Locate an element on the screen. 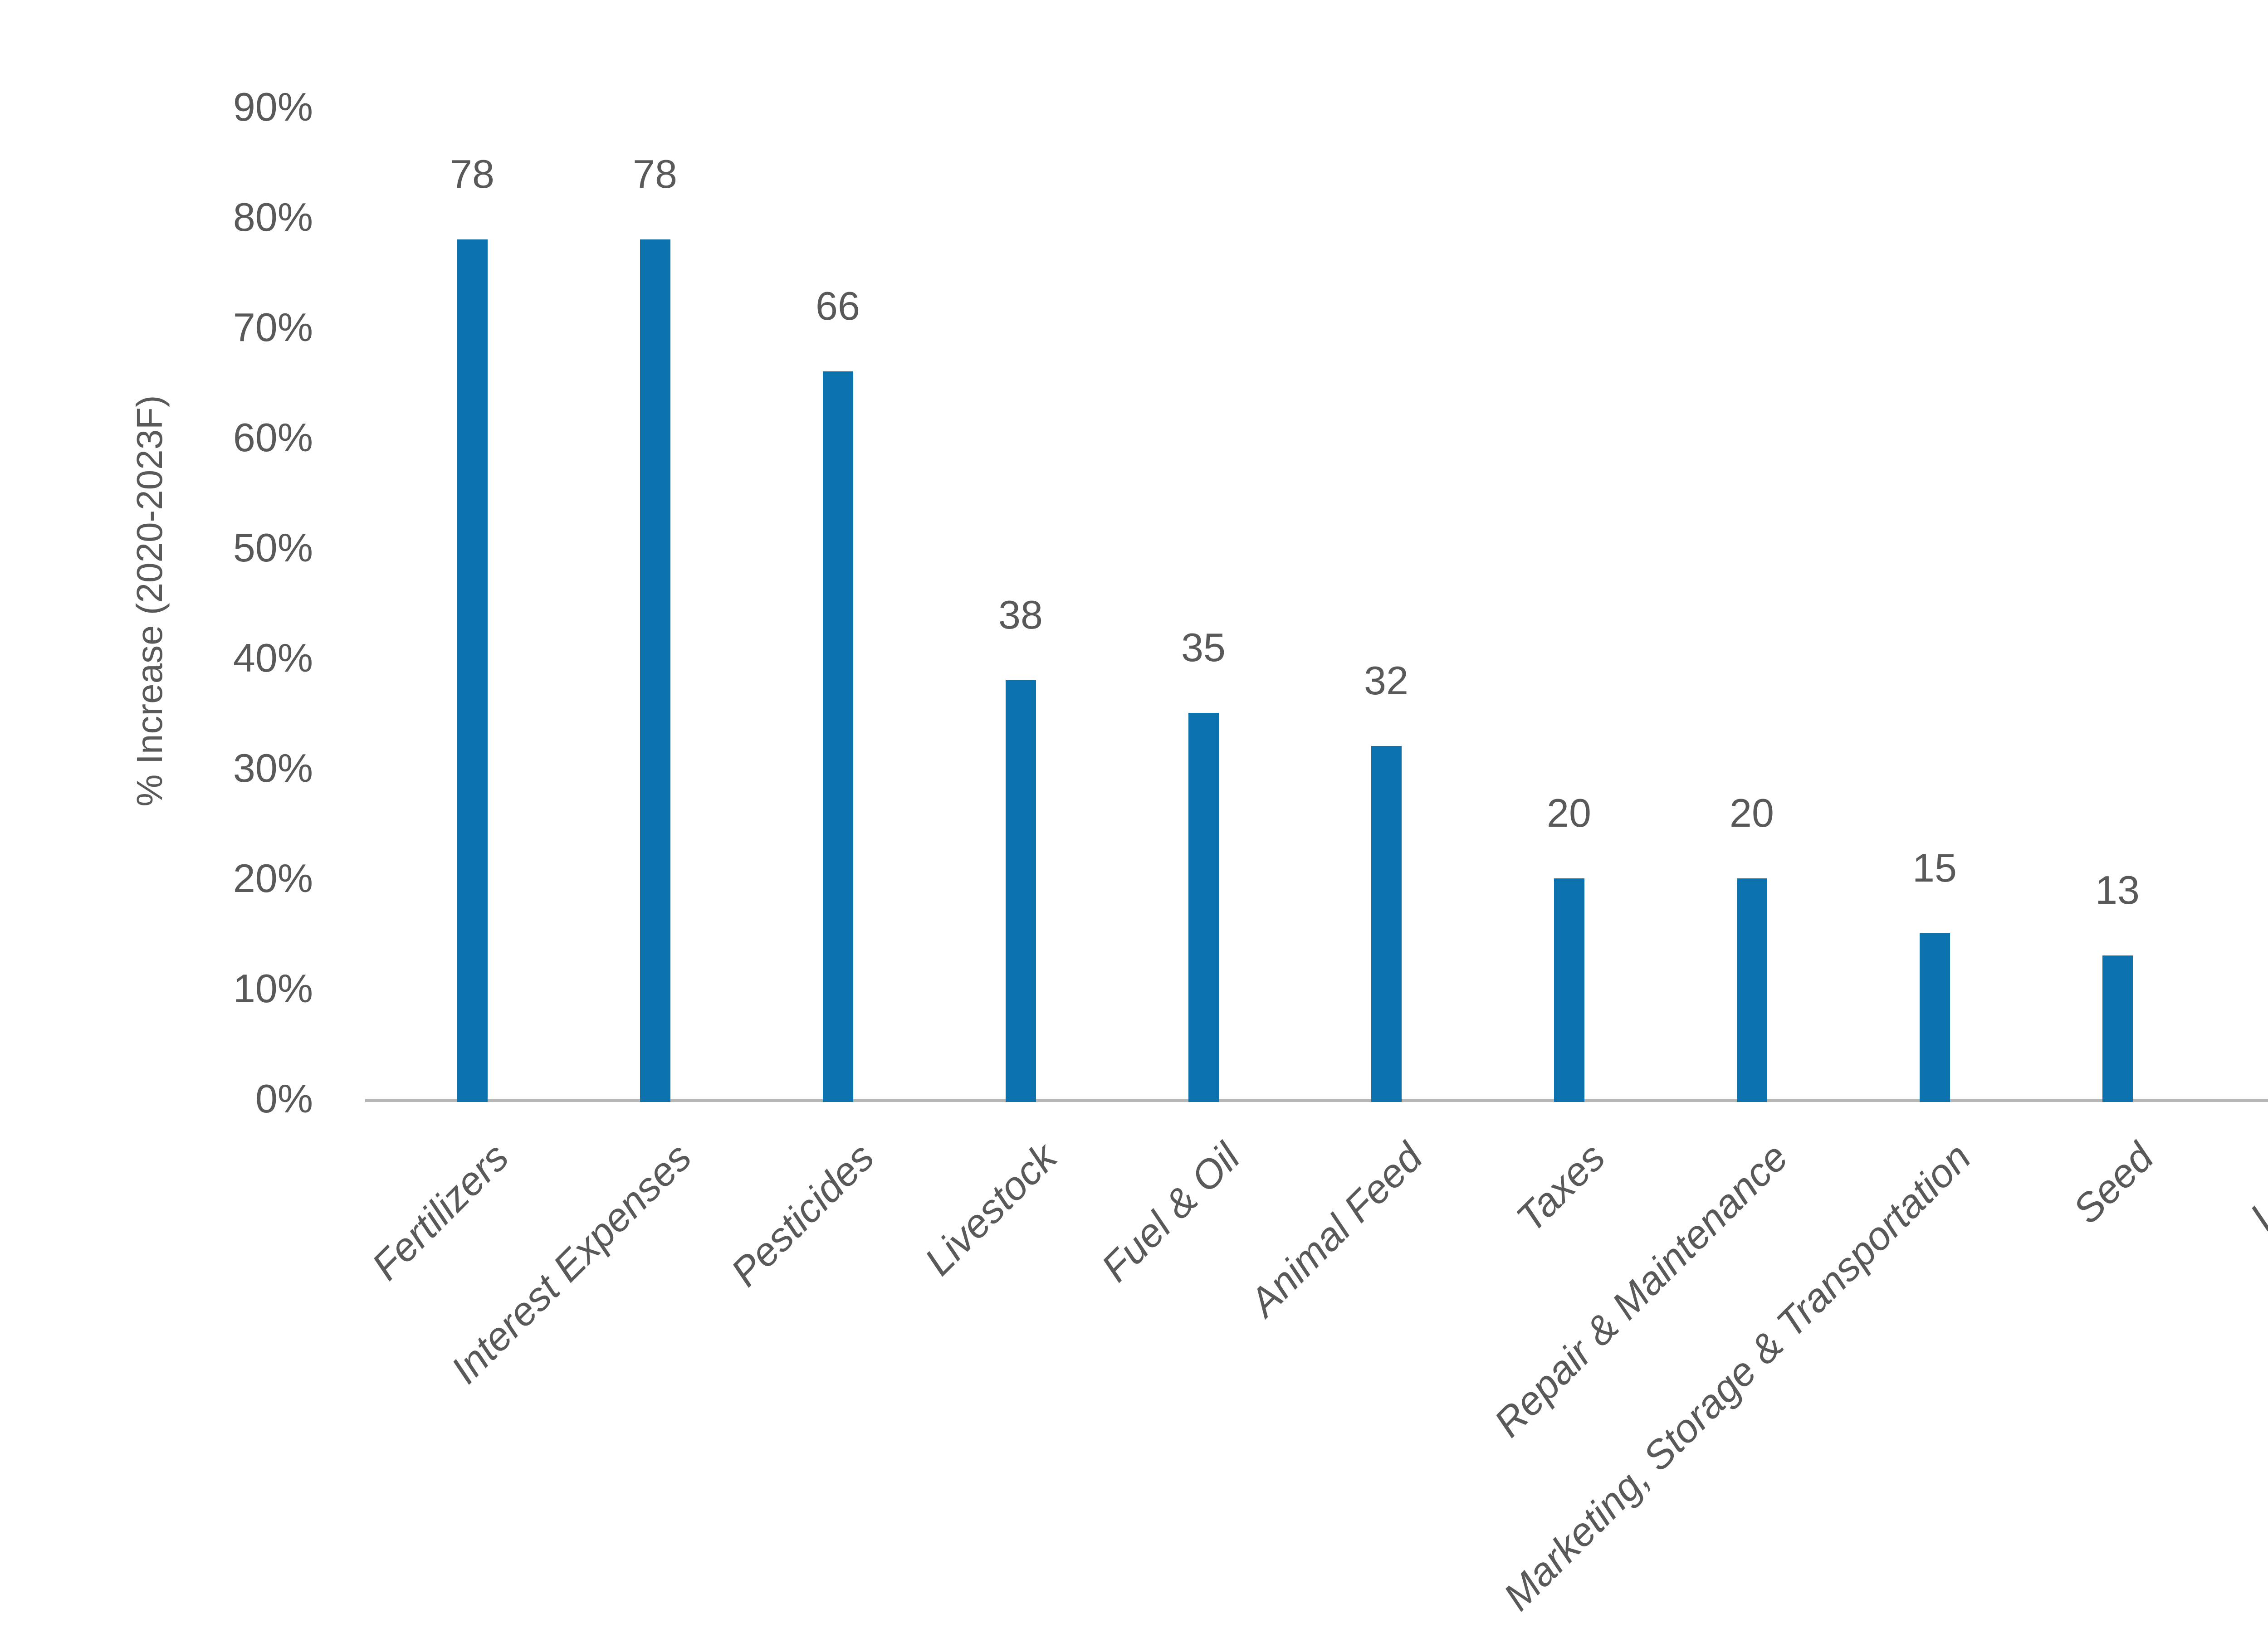 This screenshot has height=1628, width=2268. category-label: Animal Feed is located at coordinates (1336, 1229).